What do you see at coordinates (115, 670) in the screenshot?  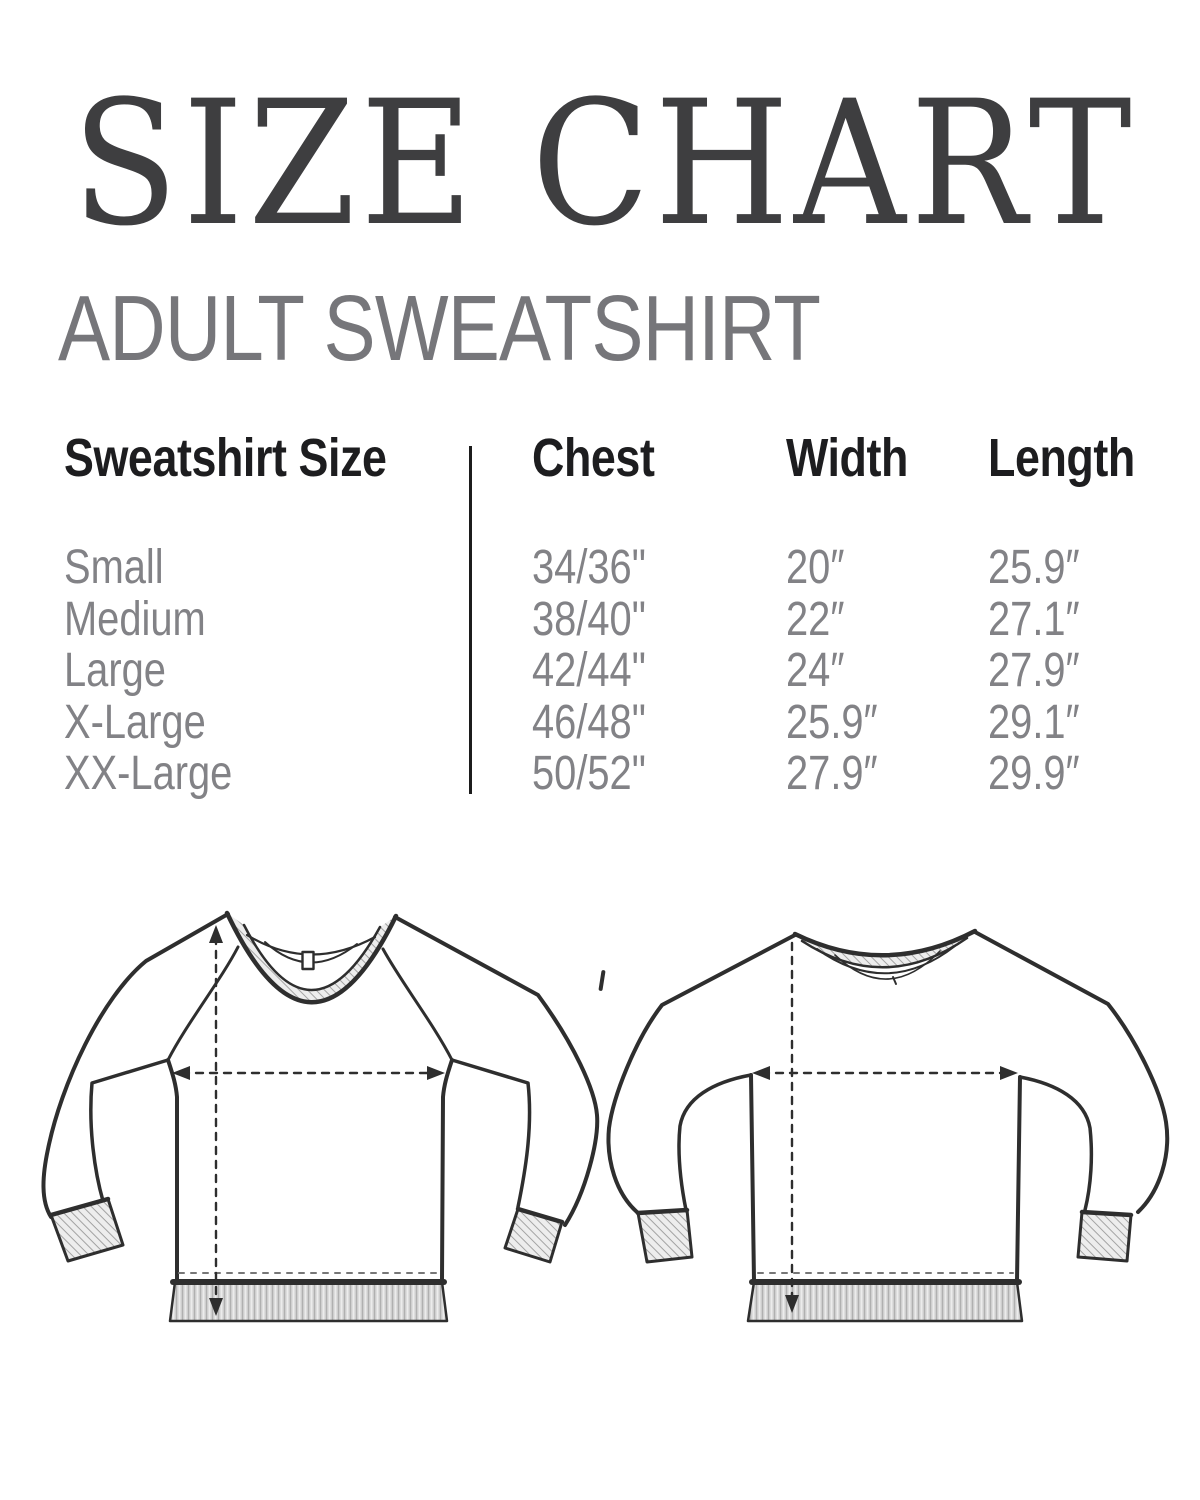 I see `size-cell: Large` at bounding box center [115, 670].